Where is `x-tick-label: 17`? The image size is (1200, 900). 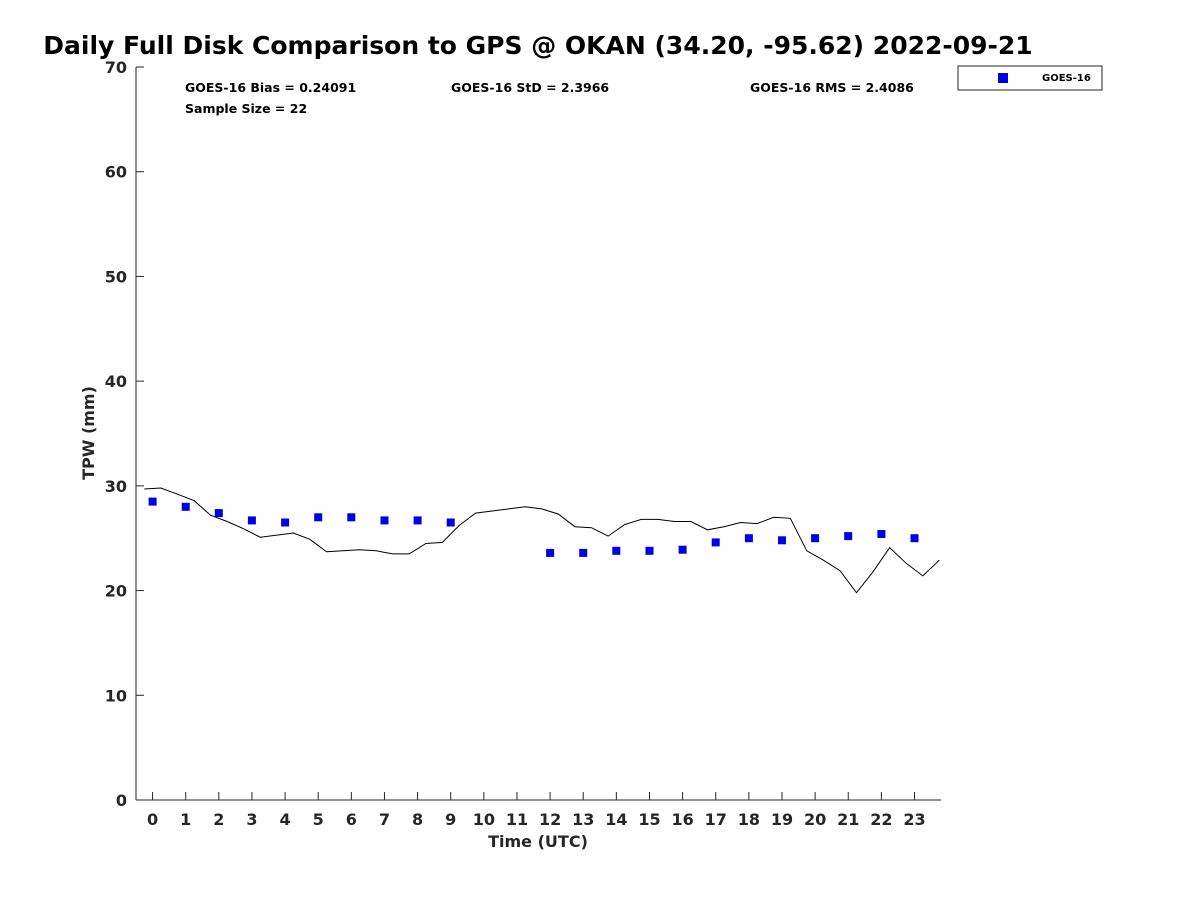
x-tick-label: 17 is located at coordinates (716, 819).